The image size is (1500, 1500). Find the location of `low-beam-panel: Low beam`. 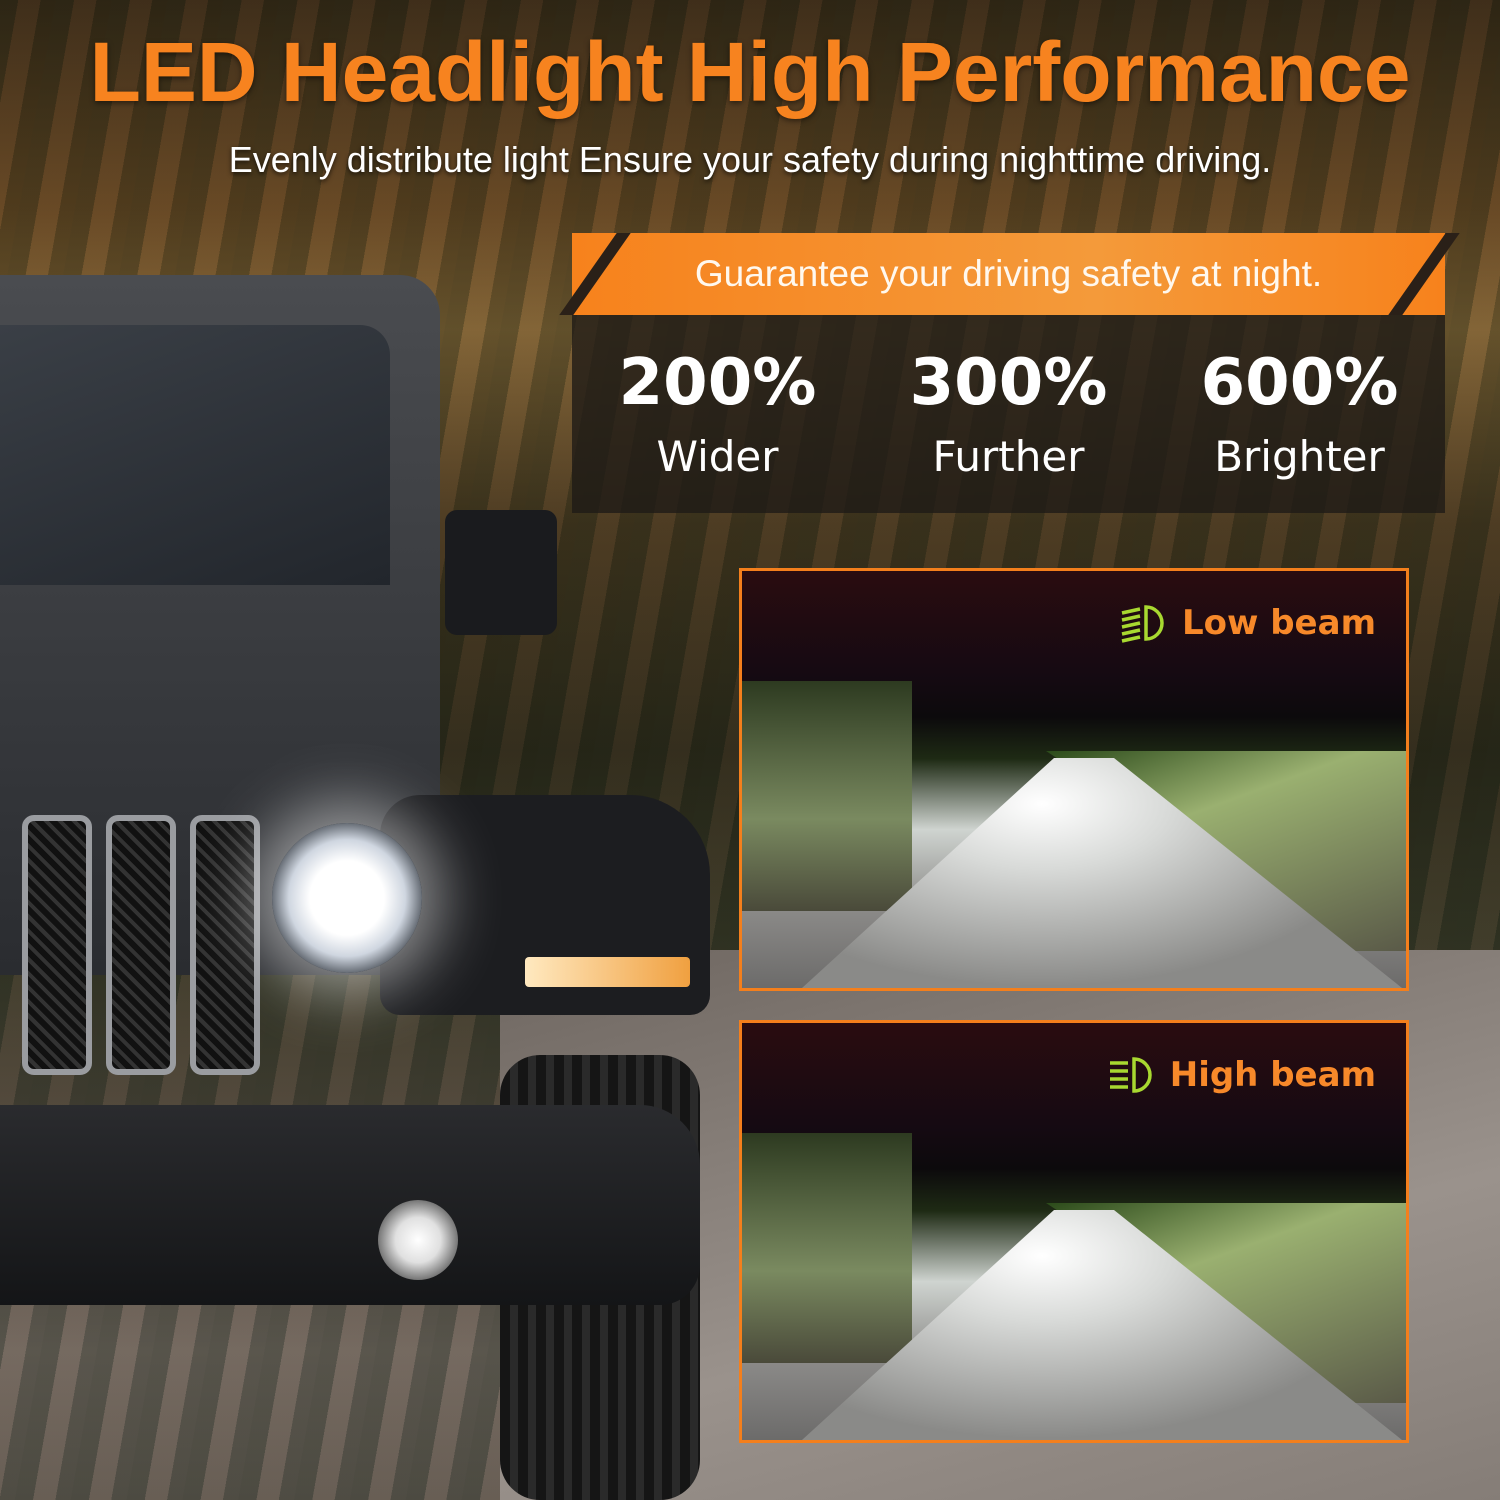

low-beam-panel: Low beam is located at coordinates (1074, 779).